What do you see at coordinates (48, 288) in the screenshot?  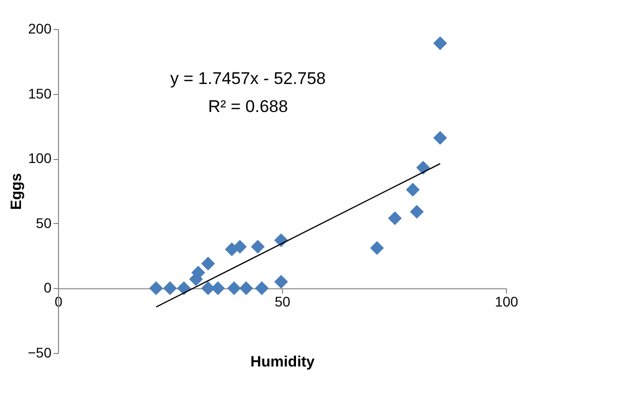 I see `y-tick-label: 0` at bounding box center [48, 288].